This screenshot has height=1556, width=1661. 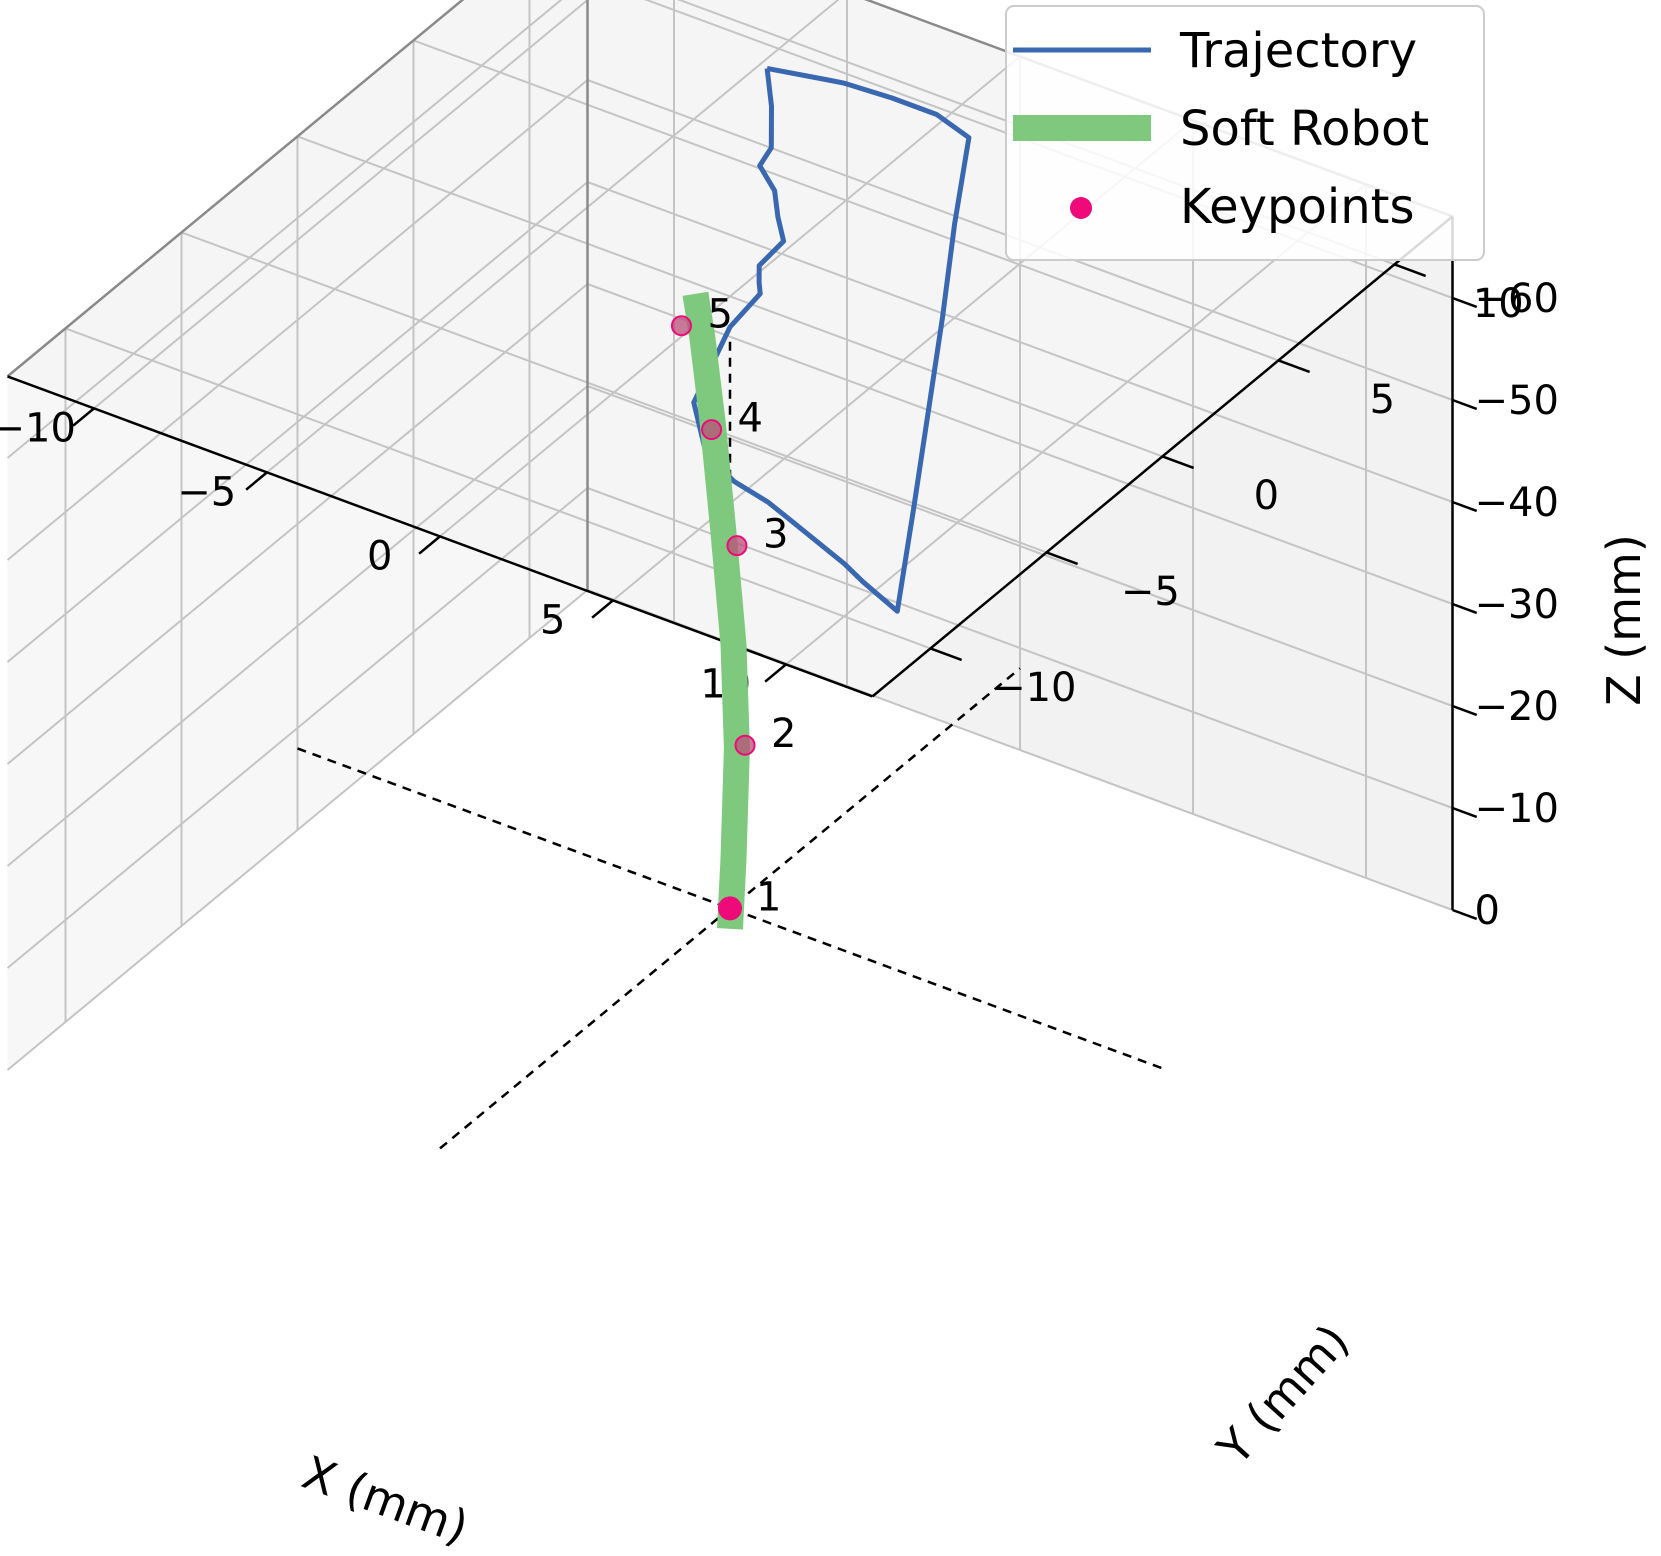 I want to click on legend: Trajectory Soft Robot Keypoints, so click(x=1245, y=133).